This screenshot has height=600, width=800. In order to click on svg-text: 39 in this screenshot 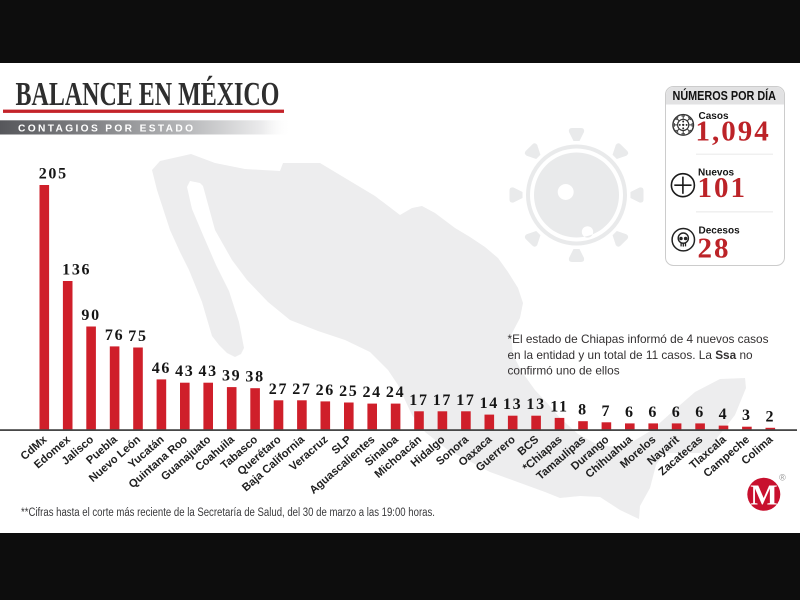, I will do `click(231, 376)`.